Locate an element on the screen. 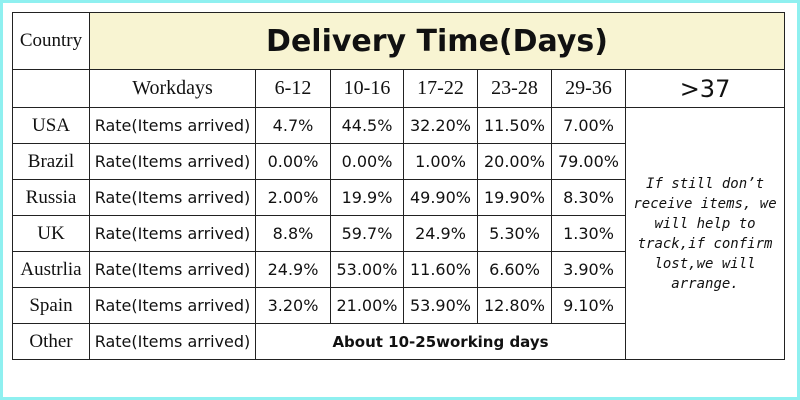 This screenshot has width=800, height=400. country-name: USA is located at coordinates (51, 125).